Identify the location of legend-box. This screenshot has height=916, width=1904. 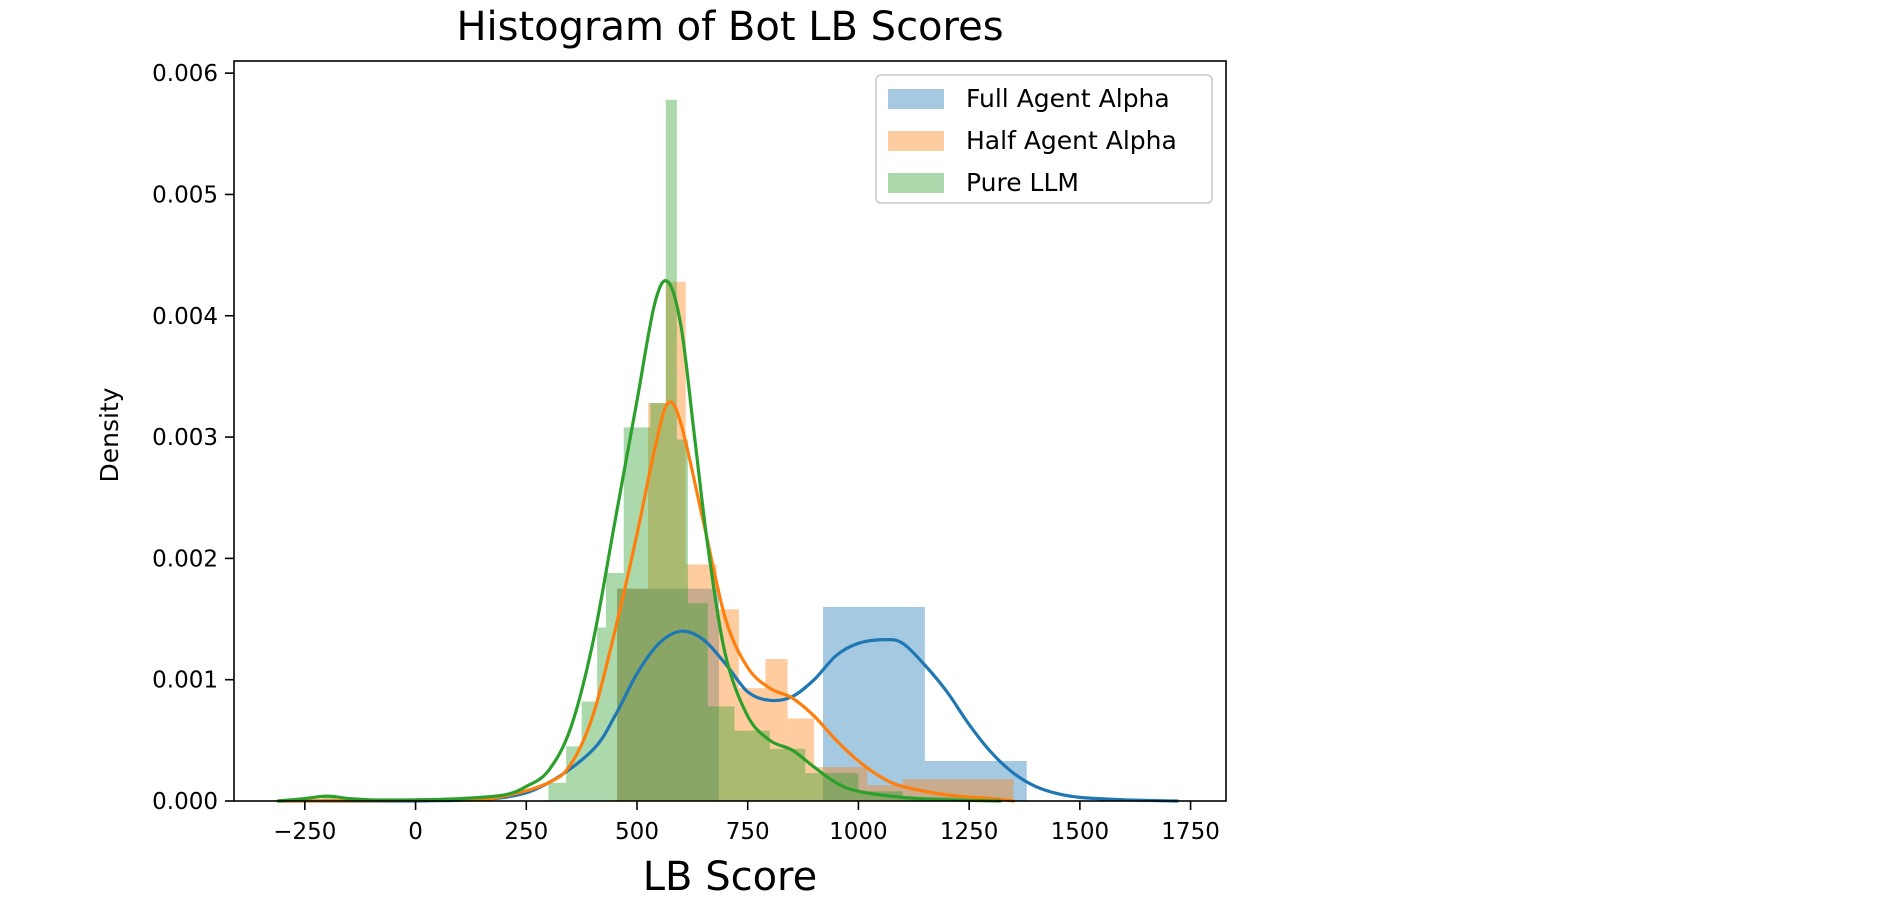
(1044, 139).